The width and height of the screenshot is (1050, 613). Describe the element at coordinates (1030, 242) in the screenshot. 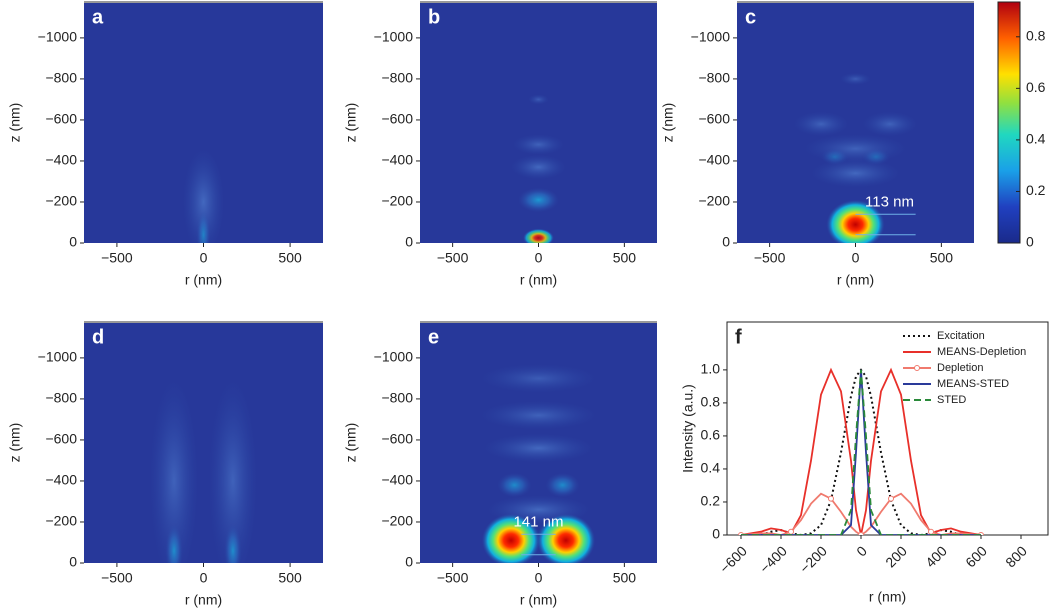

I see `colorbar-tick-label: 0` at that location.